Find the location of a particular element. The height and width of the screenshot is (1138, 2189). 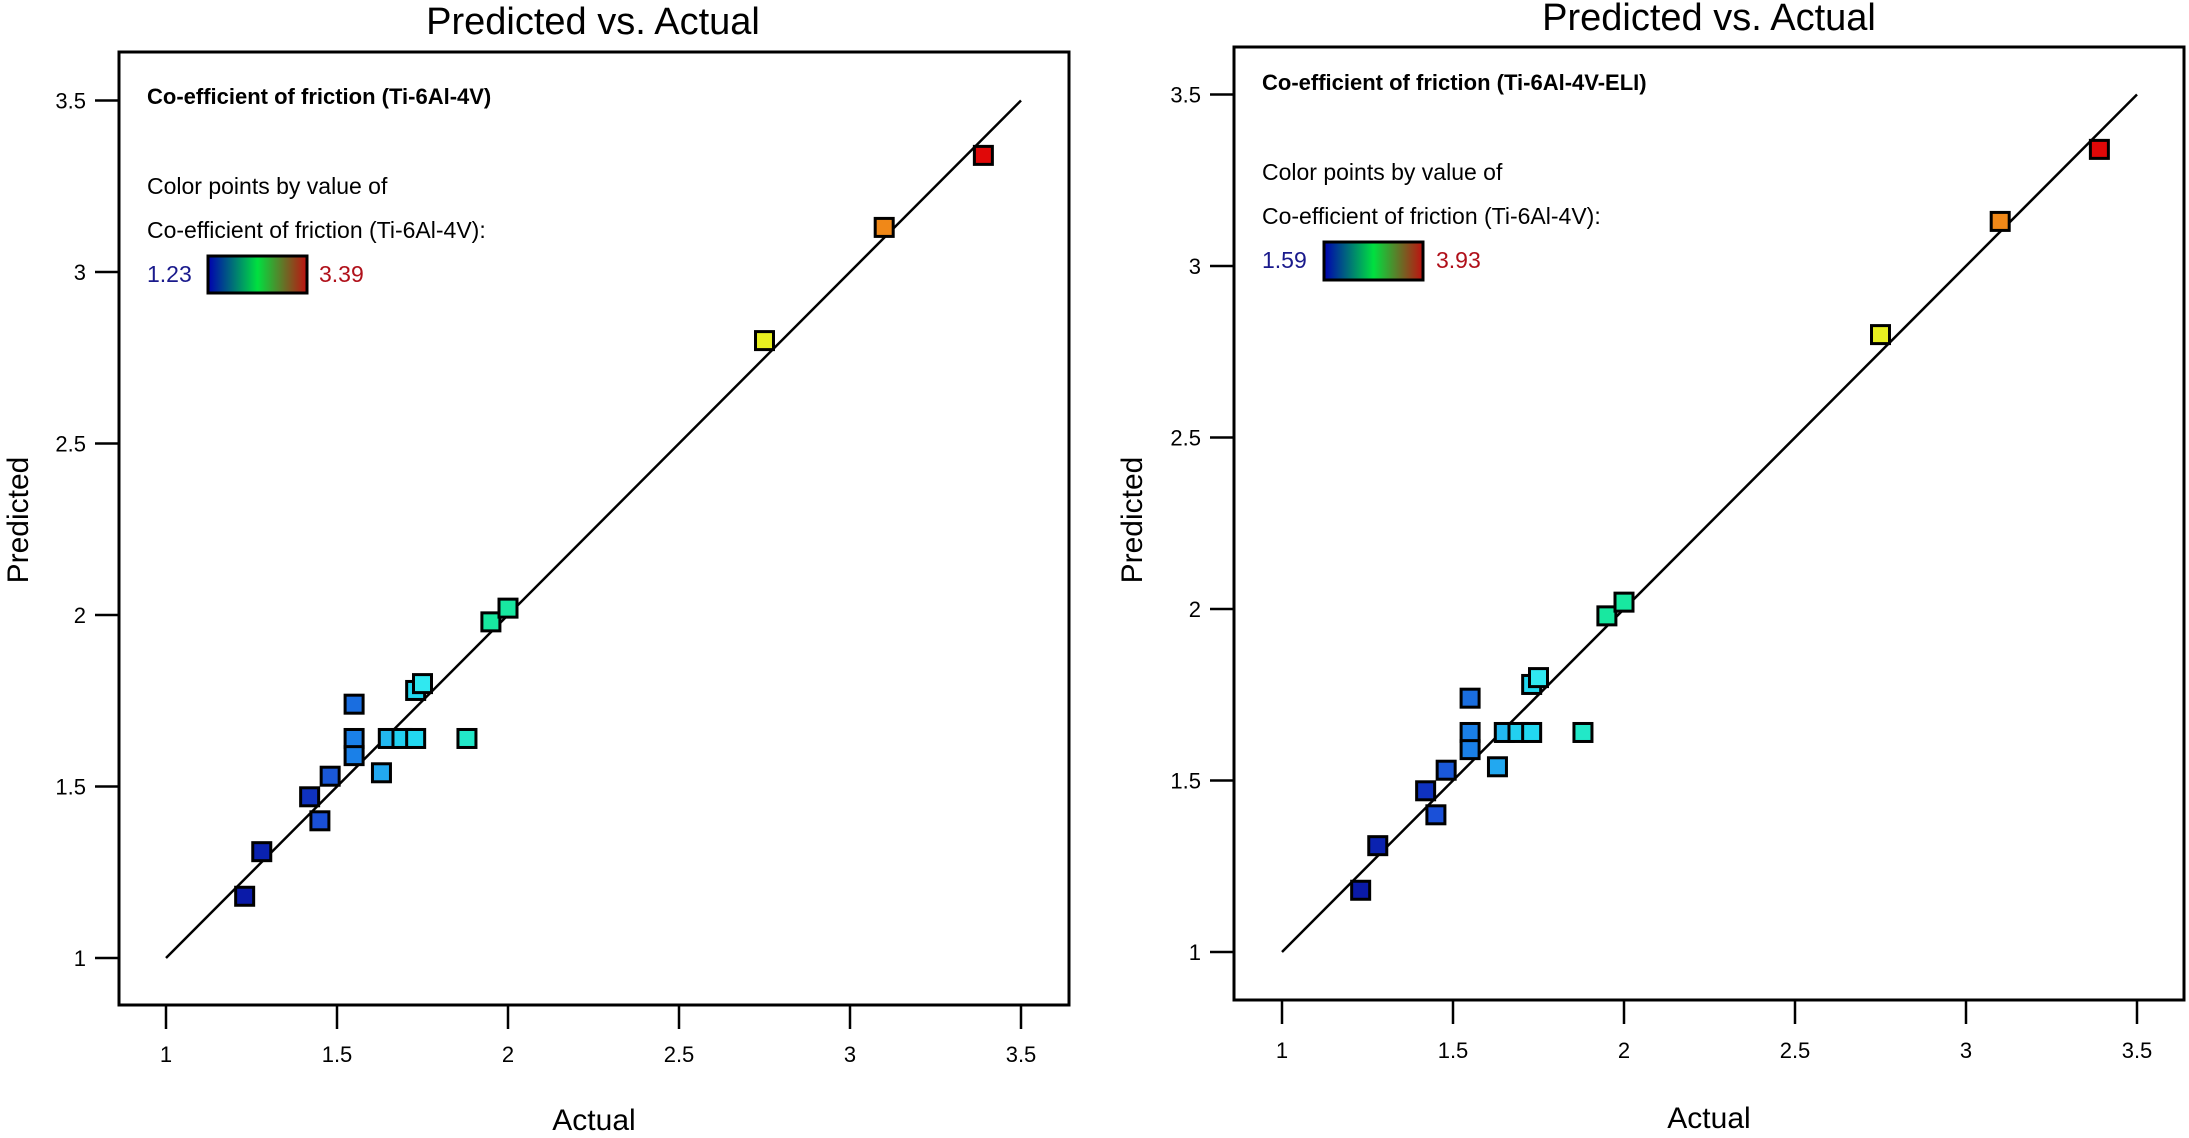

colorbar-min-label: 1.23 is located at coordinates (169, 274).